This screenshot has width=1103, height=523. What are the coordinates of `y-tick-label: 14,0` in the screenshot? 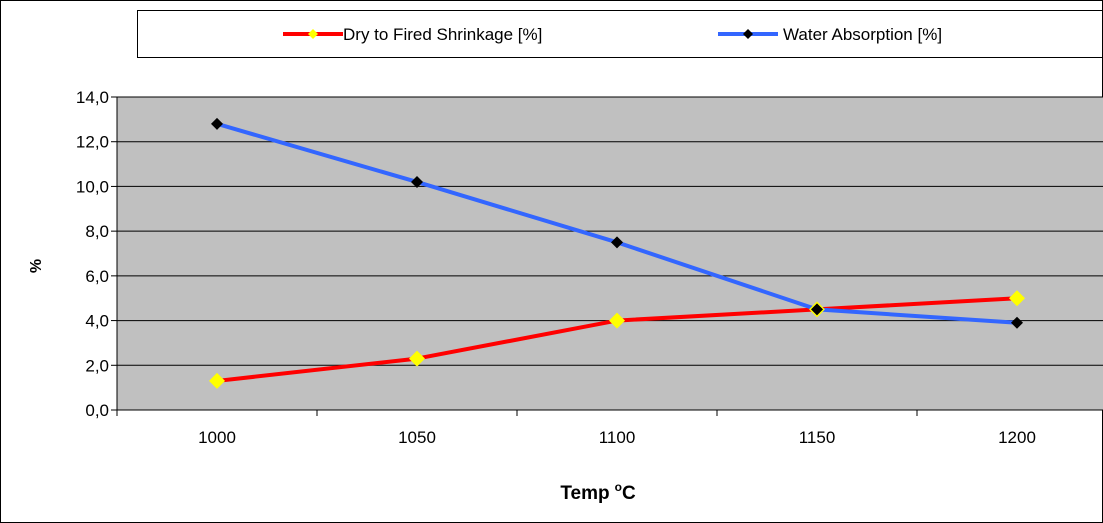 It's located at (92, 97).